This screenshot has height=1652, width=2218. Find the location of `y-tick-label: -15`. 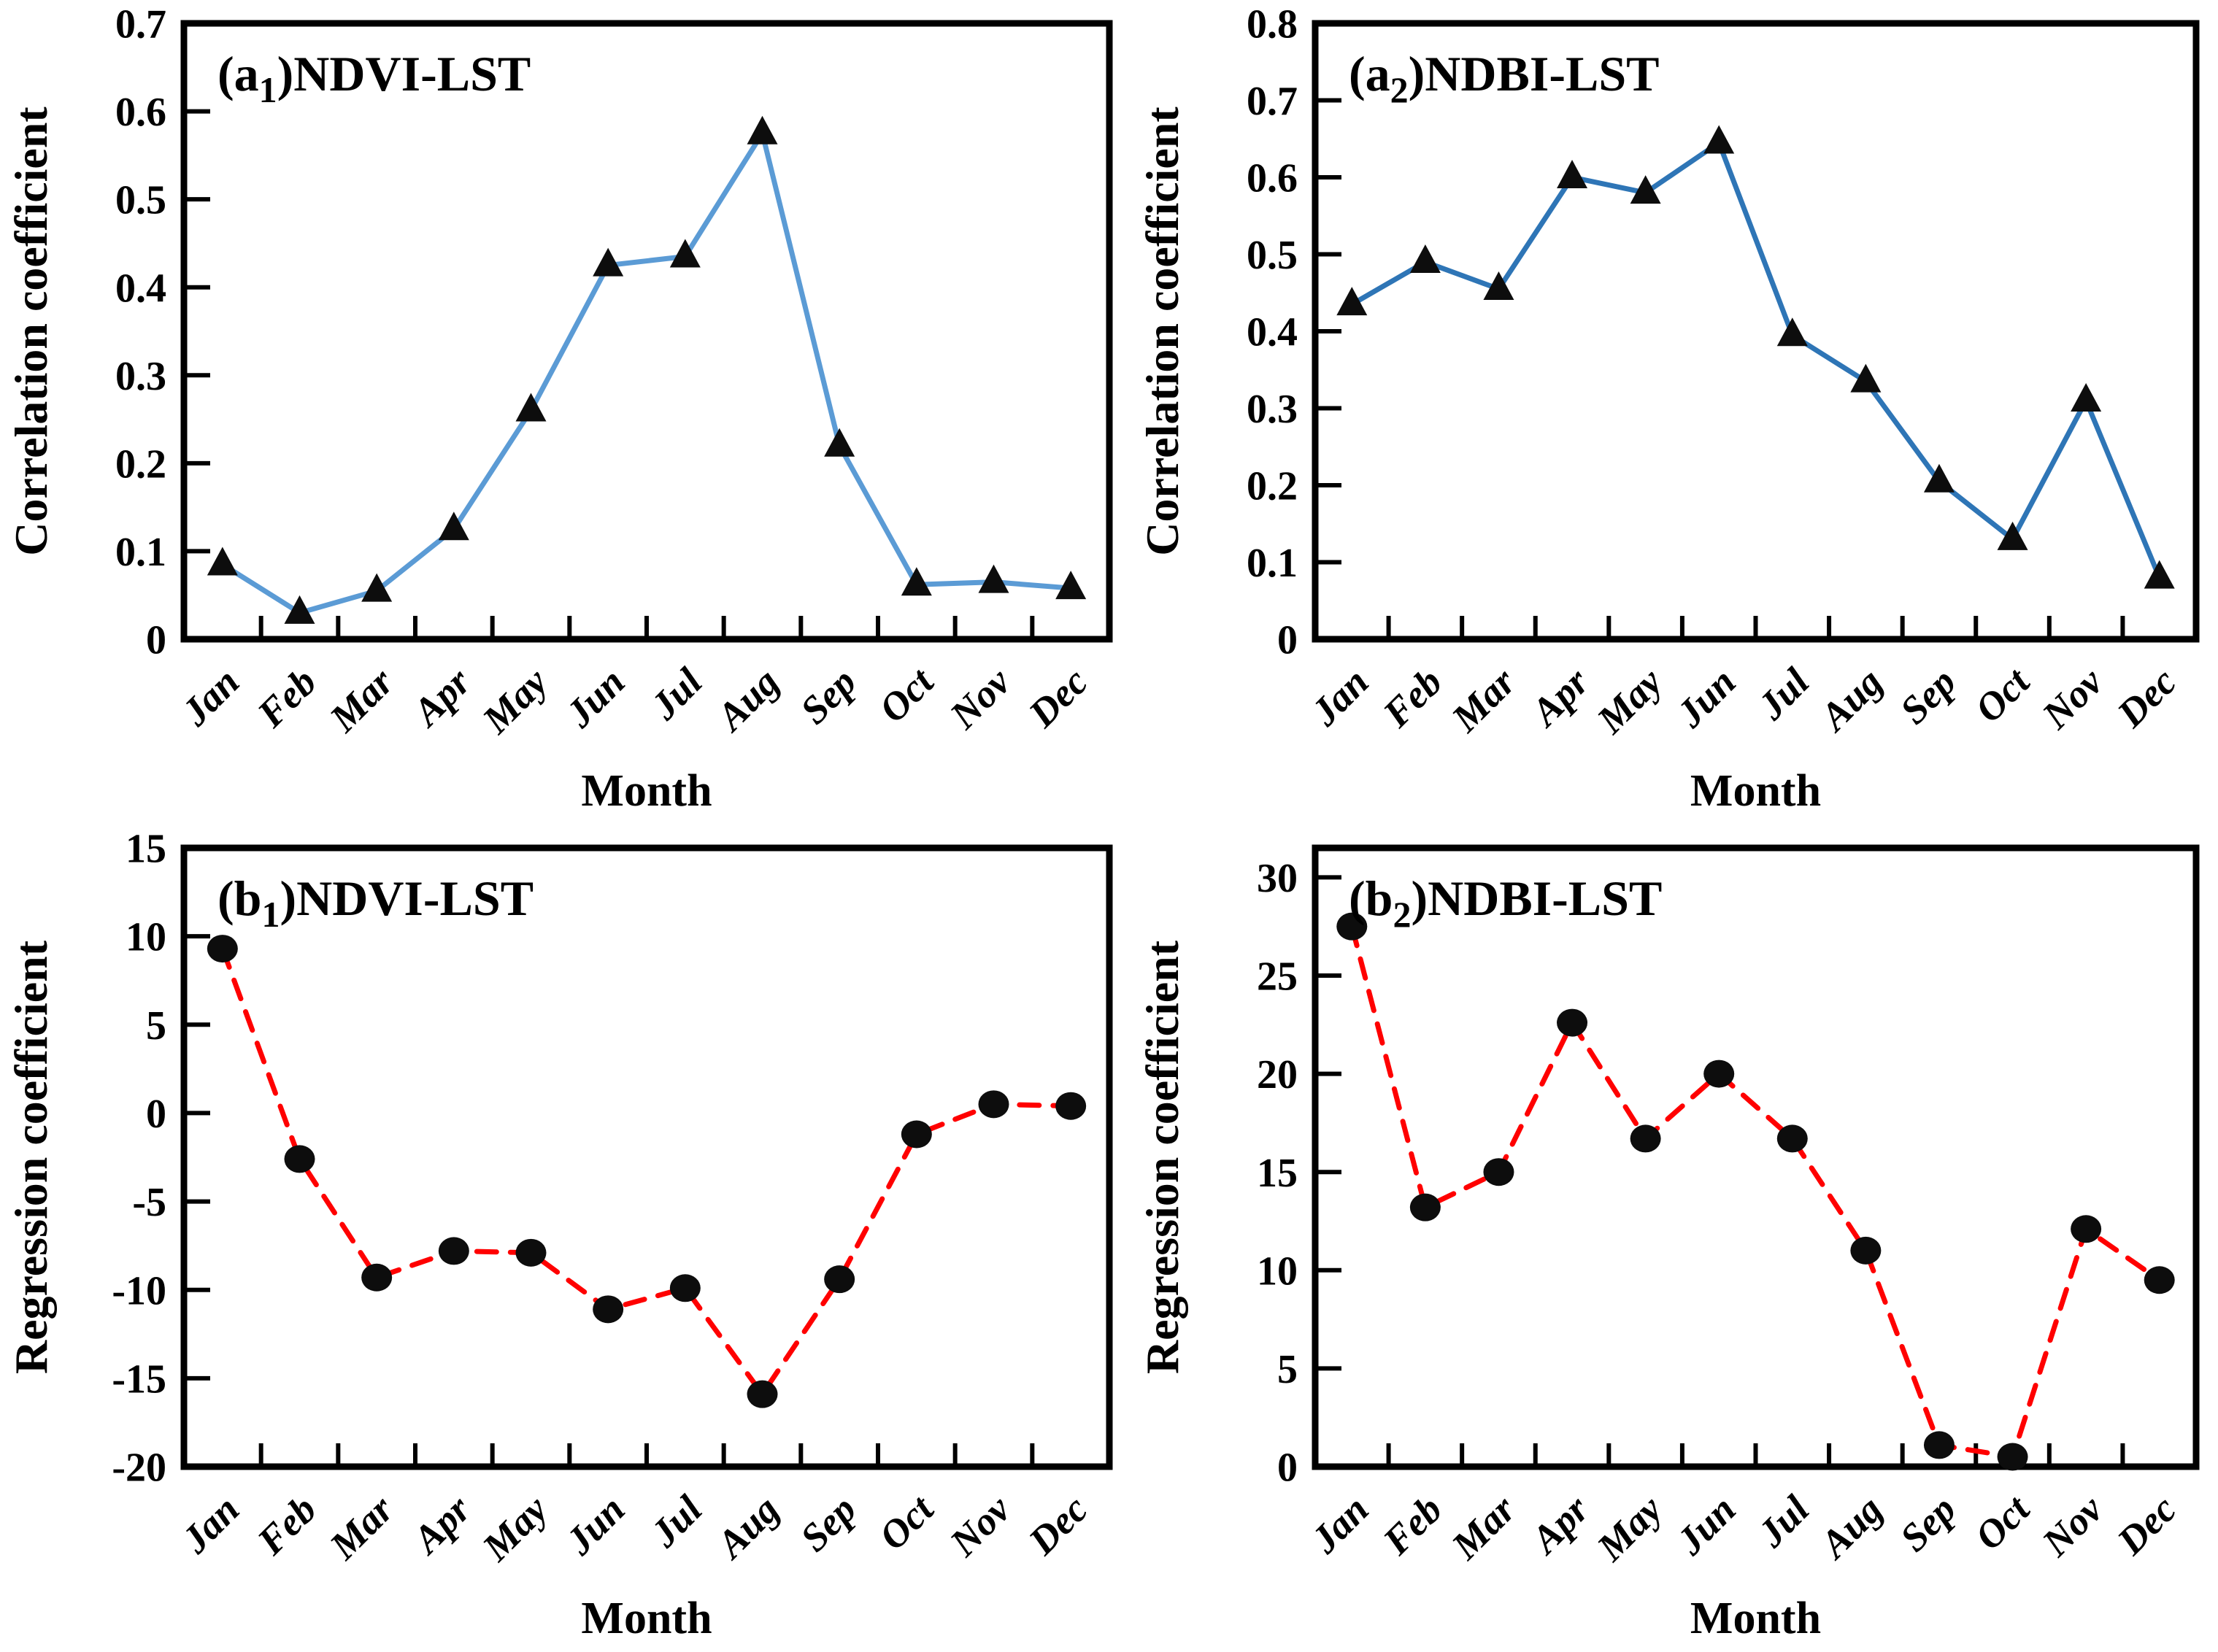

y-tick-label: -15 is located at coordinates (139, 1379).